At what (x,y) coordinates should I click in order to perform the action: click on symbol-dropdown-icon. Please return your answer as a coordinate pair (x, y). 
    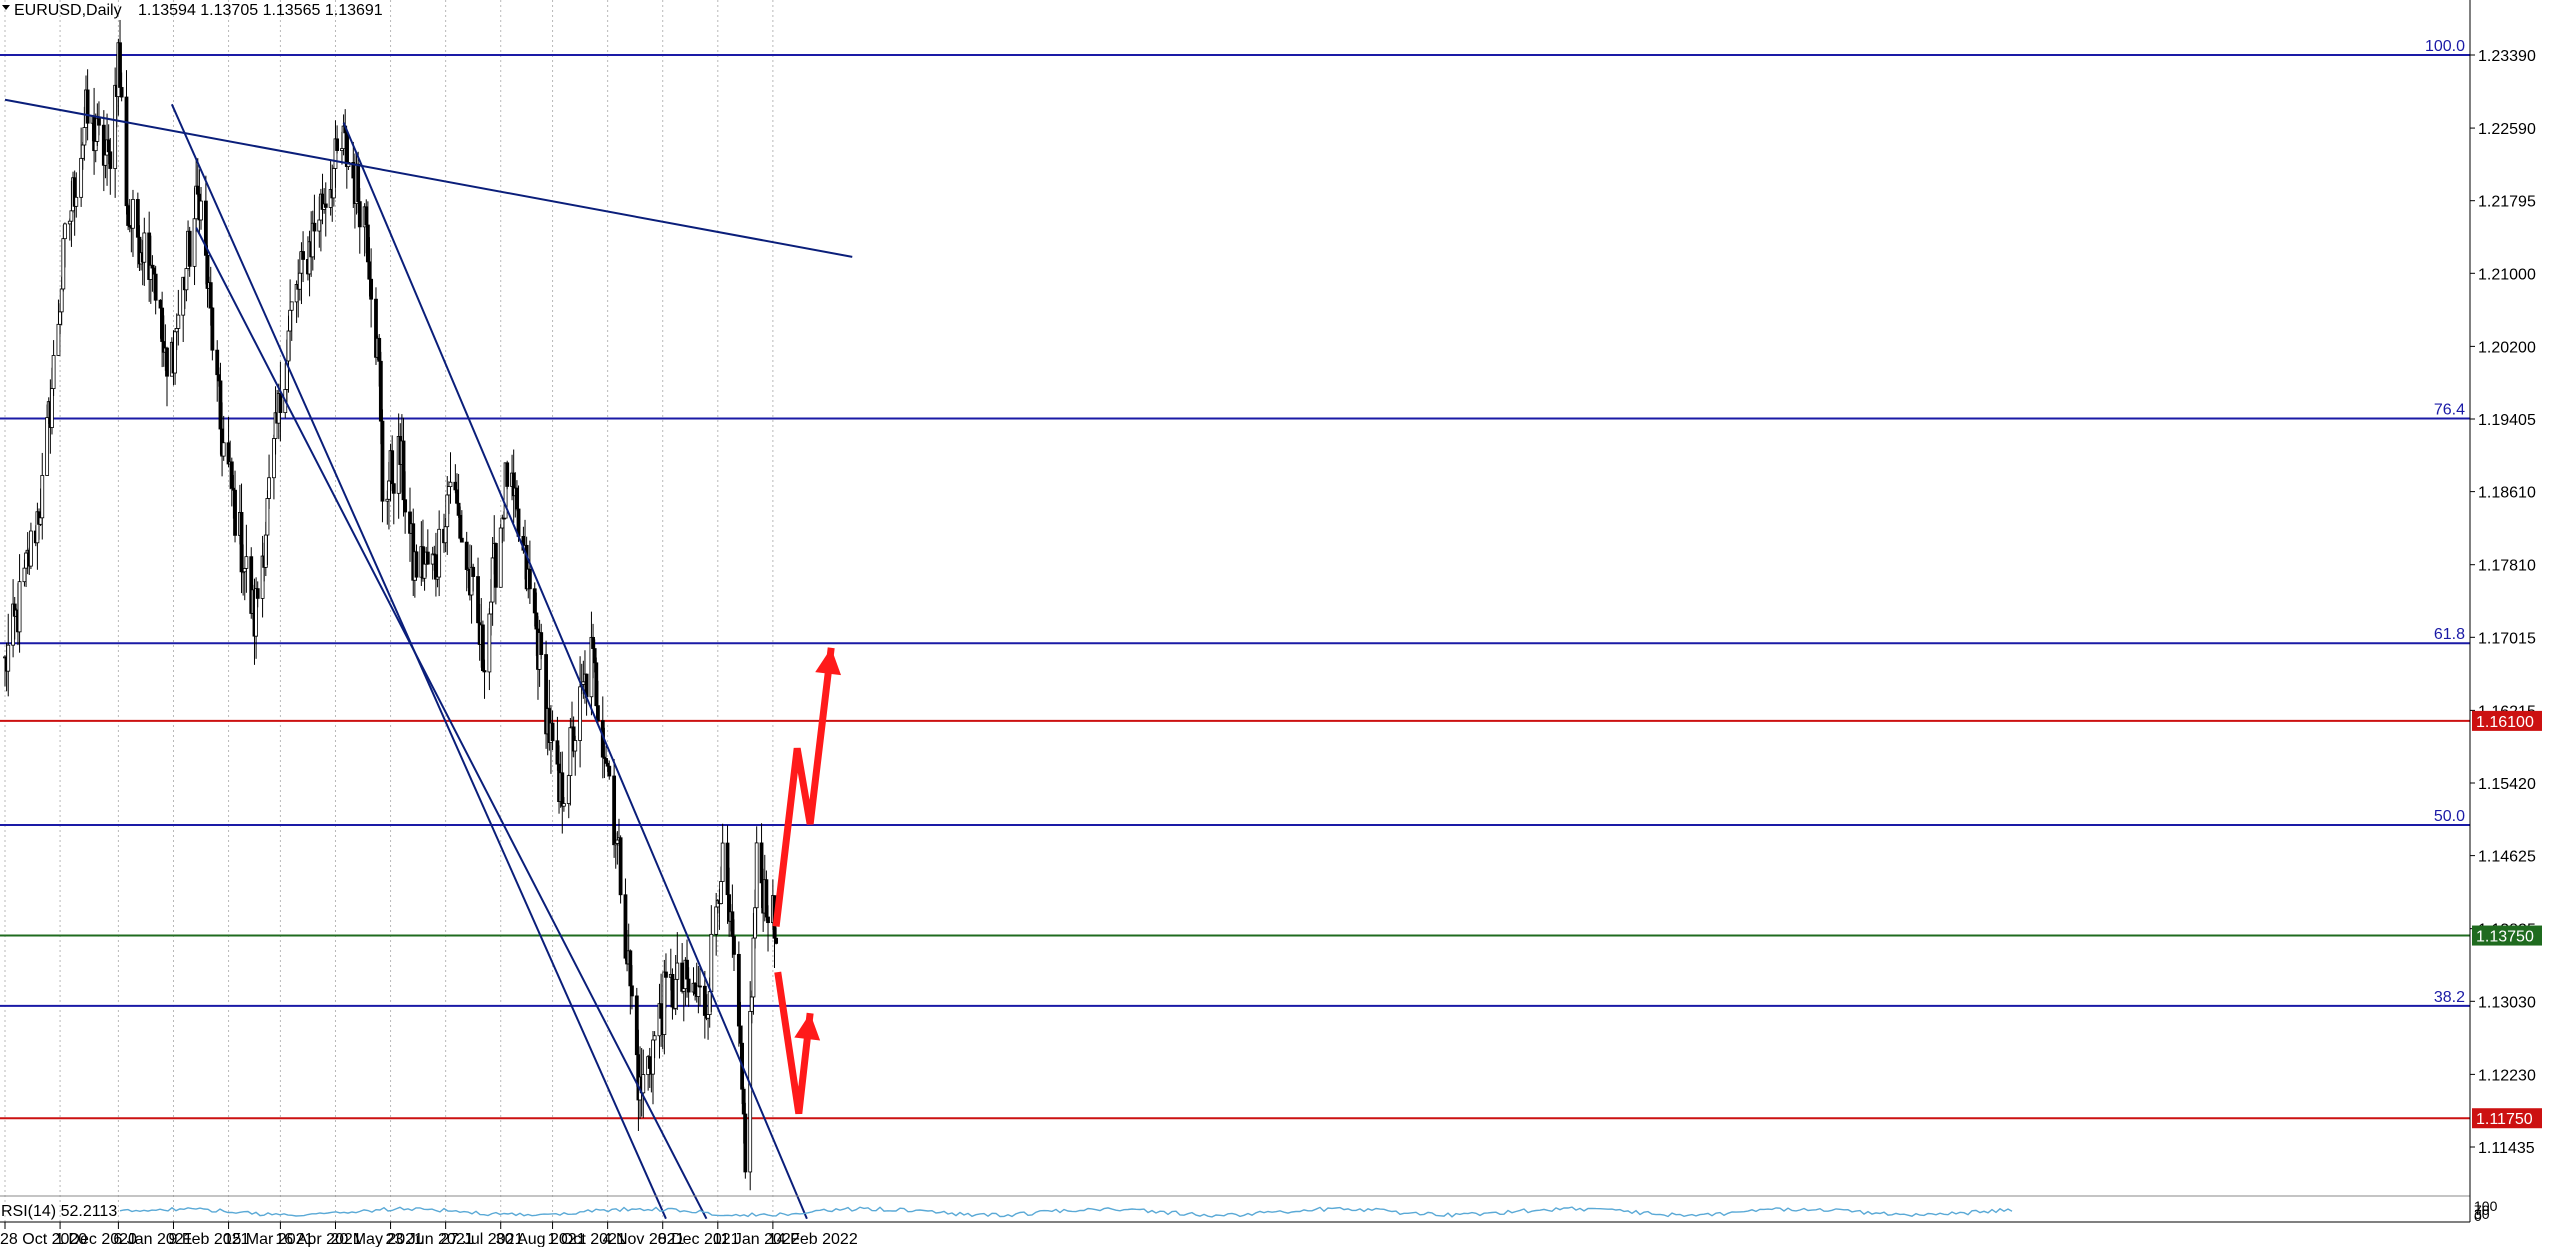
    Looking at the image, I should click on (6, 7).